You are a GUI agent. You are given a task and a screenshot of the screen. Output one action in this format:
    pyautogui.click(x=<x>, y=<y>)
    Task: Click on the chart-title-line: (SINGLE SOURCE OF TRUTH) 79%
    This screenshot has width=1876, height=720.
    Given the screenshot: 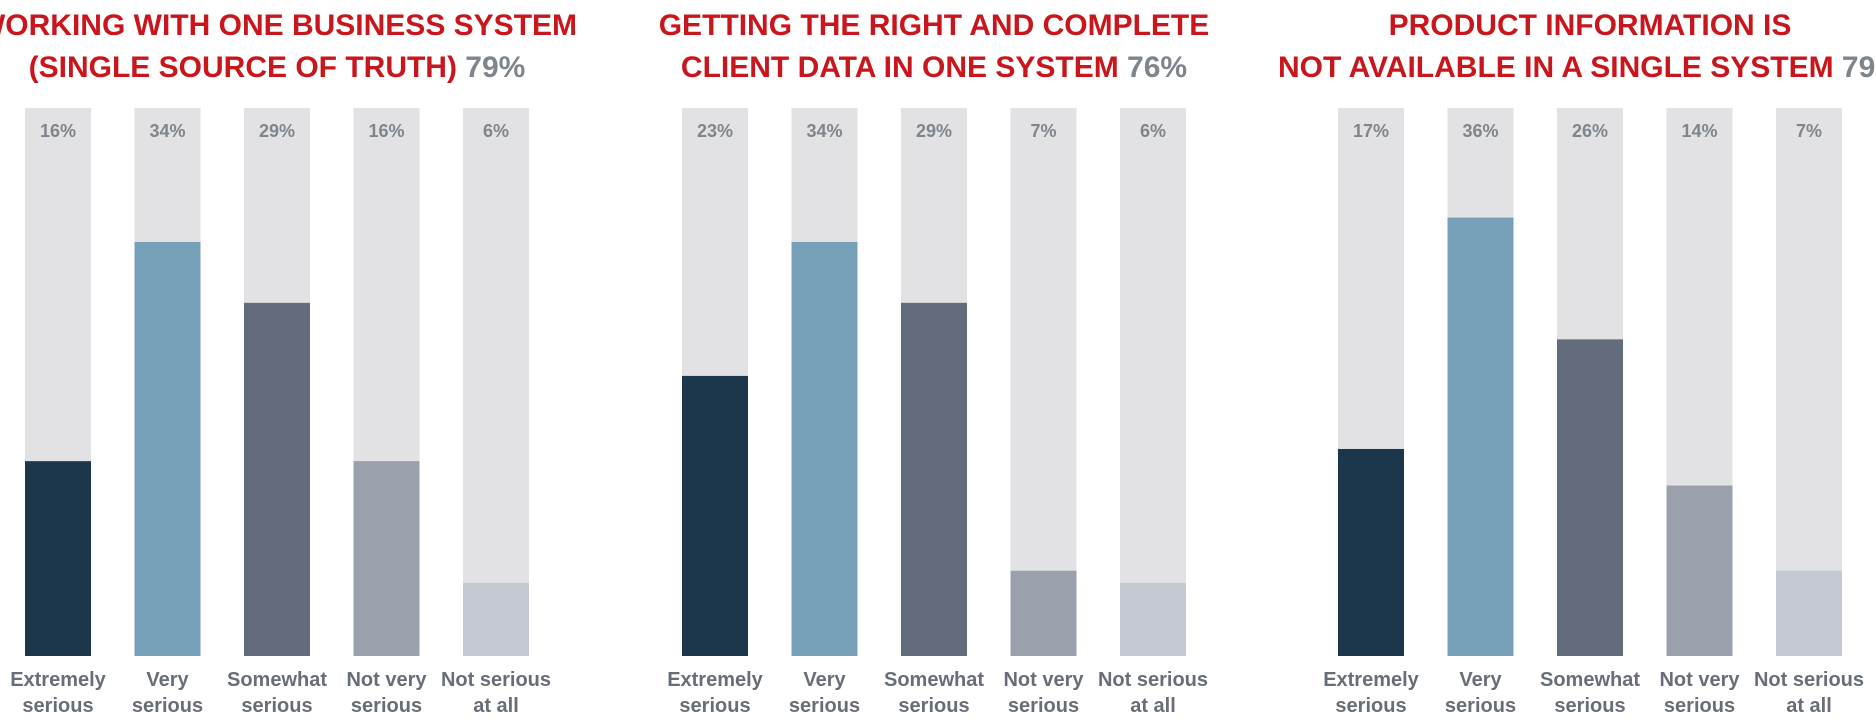 What is the action you would take?
    pyautogui.click(x=277, y=67)
    